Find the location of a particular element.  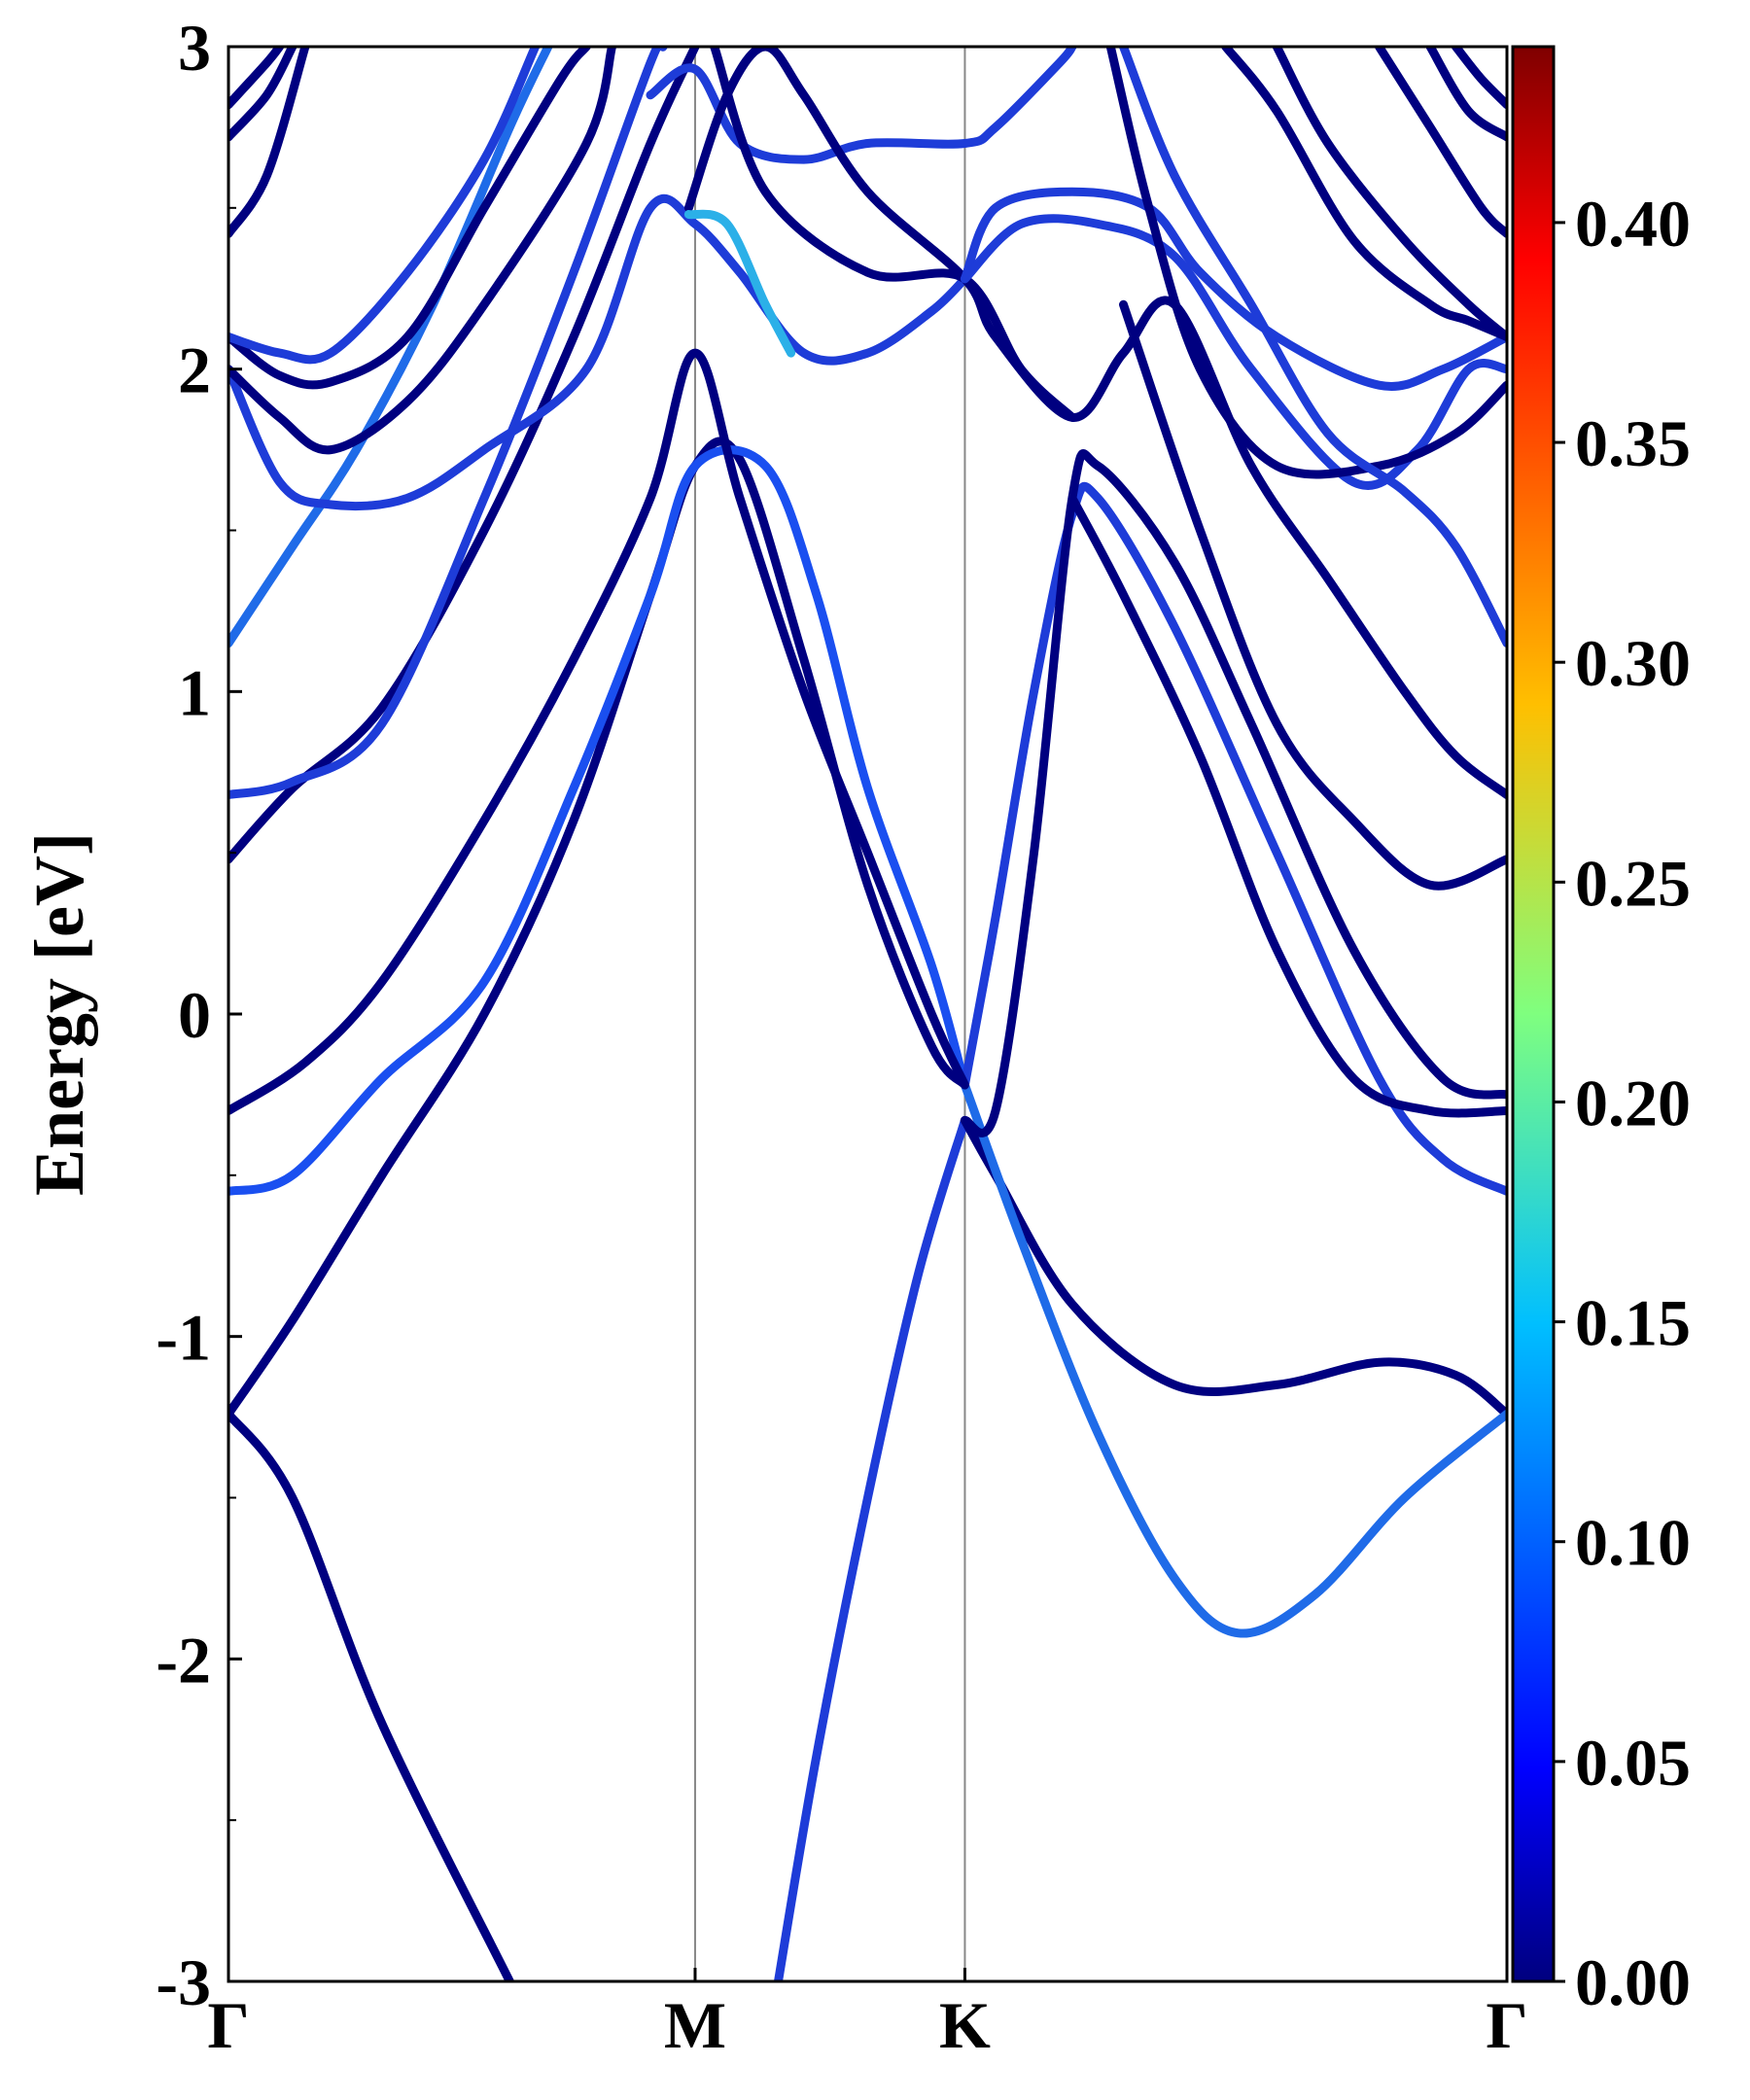

y-tick-label: -2 is located at coordinates (183, 1660).